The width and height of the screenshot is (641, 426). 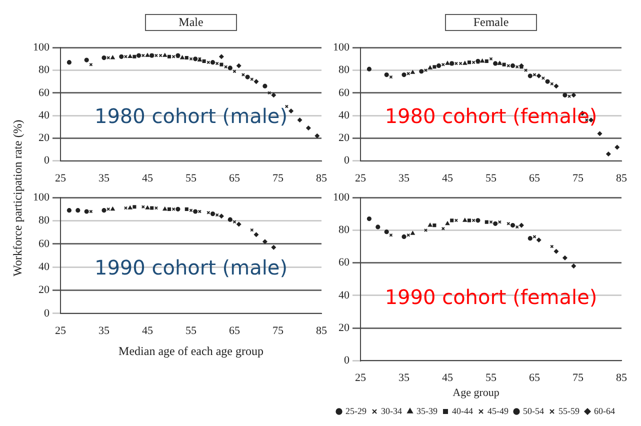 I want to click on annotation: 1980 cohort (male), so click(x=191, y=116).